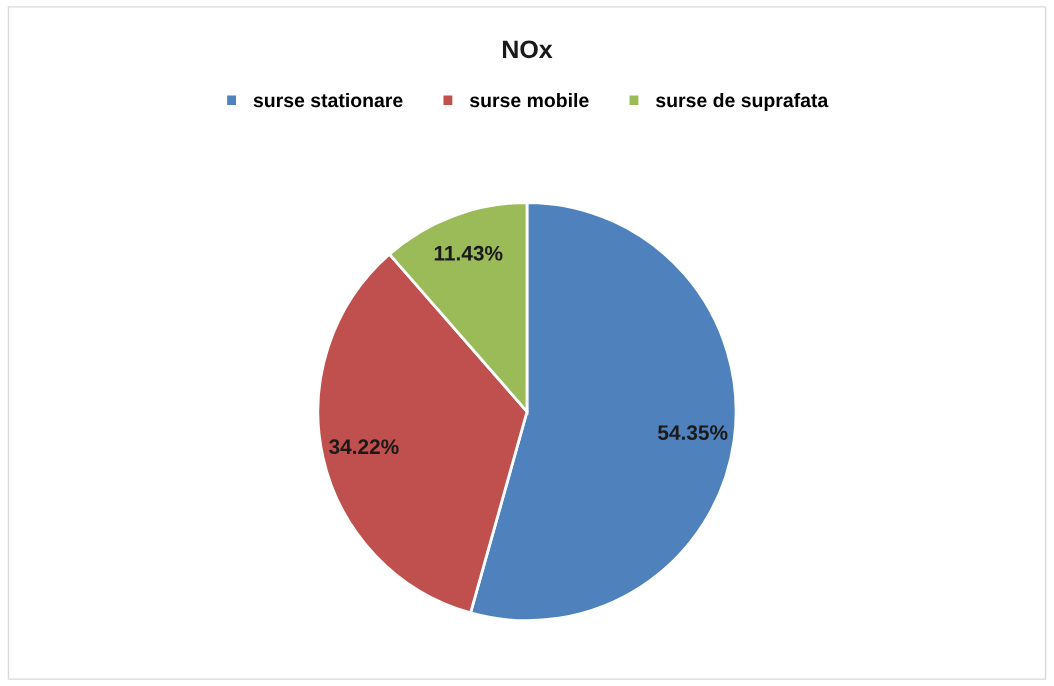 The height and width of the screenshot is (686, 1054). What do you see at coordinates (364, 447) in the screenshot?
I see `data-label: 34.22%` at bounding box center [364, 447].